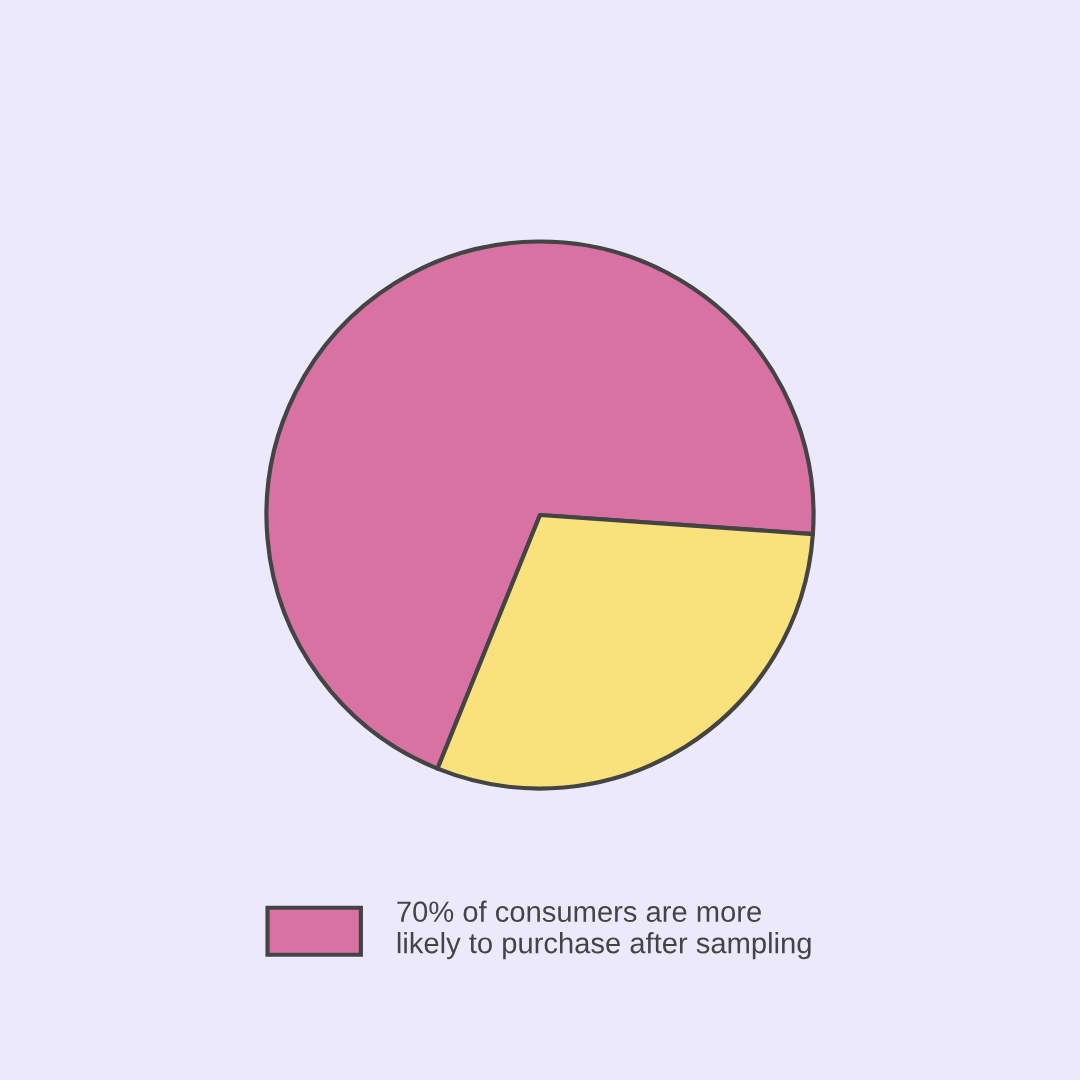 Image resolution: width=1080 pixels, height=1080 pixels. What do you see at coordinates (604, 930) in the screenshot?
I see `legend-label: 70% of consumers are more likely to purchase after sampling` at bounding box center [604, 930].